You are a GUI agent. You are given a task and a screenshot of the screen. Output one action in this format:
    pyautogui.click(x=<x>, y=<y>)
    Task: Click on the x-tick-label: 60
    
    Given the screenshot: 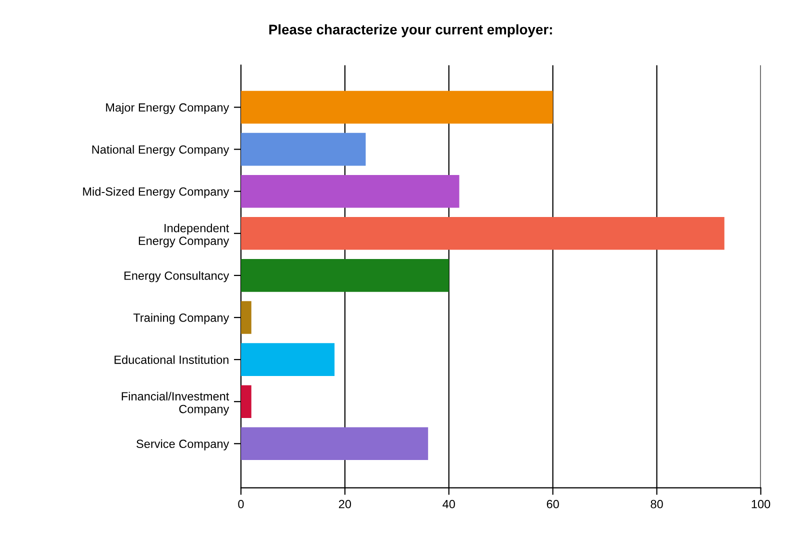 What is the action you would take?
    pyautogui.click(x=552, y=504)
    